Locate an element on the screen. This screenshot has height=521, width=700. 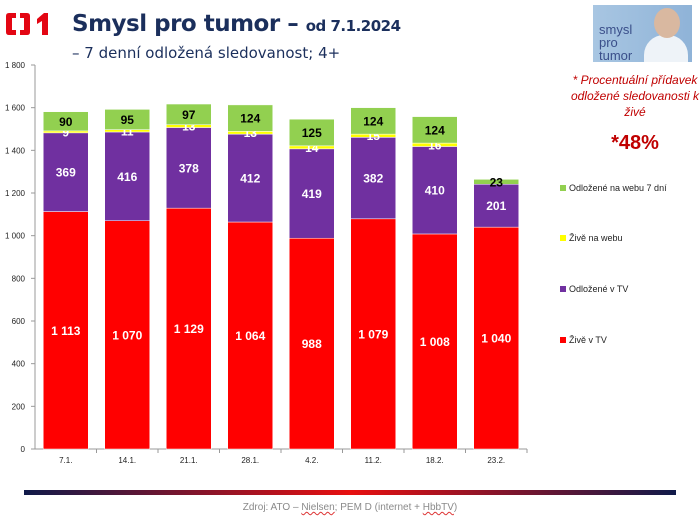
legend-item-tv-live: Živě v TV is located at coordinates (583, 340).